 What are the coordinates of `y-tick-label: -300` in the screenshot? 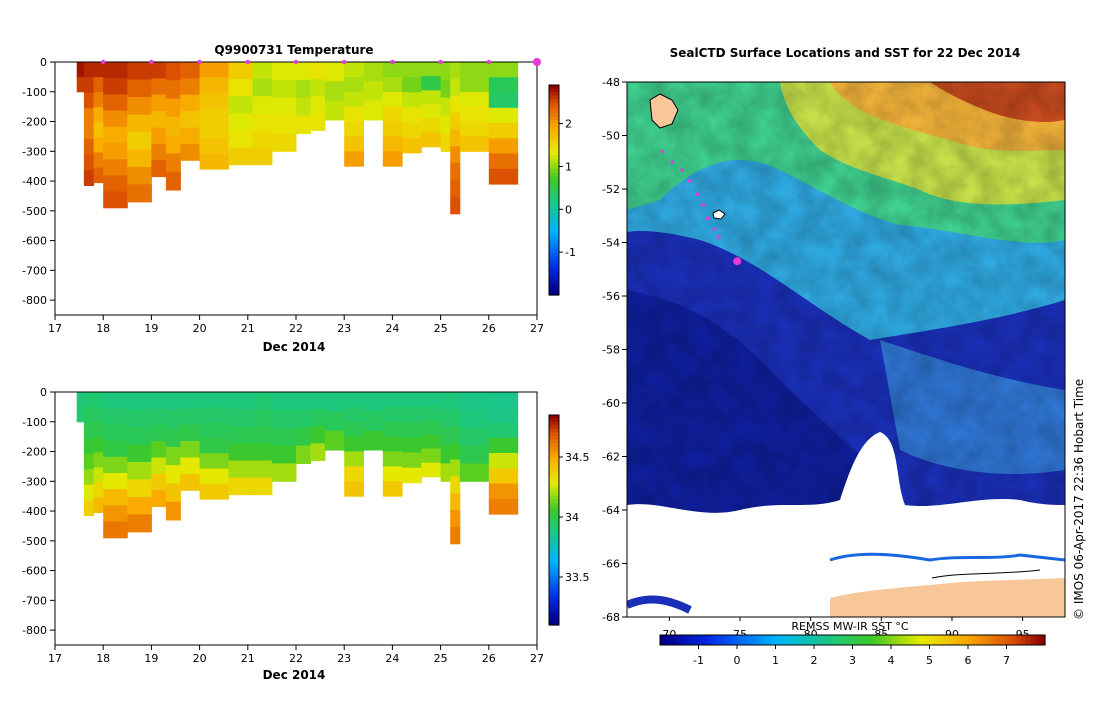 It's located at (34, 151).